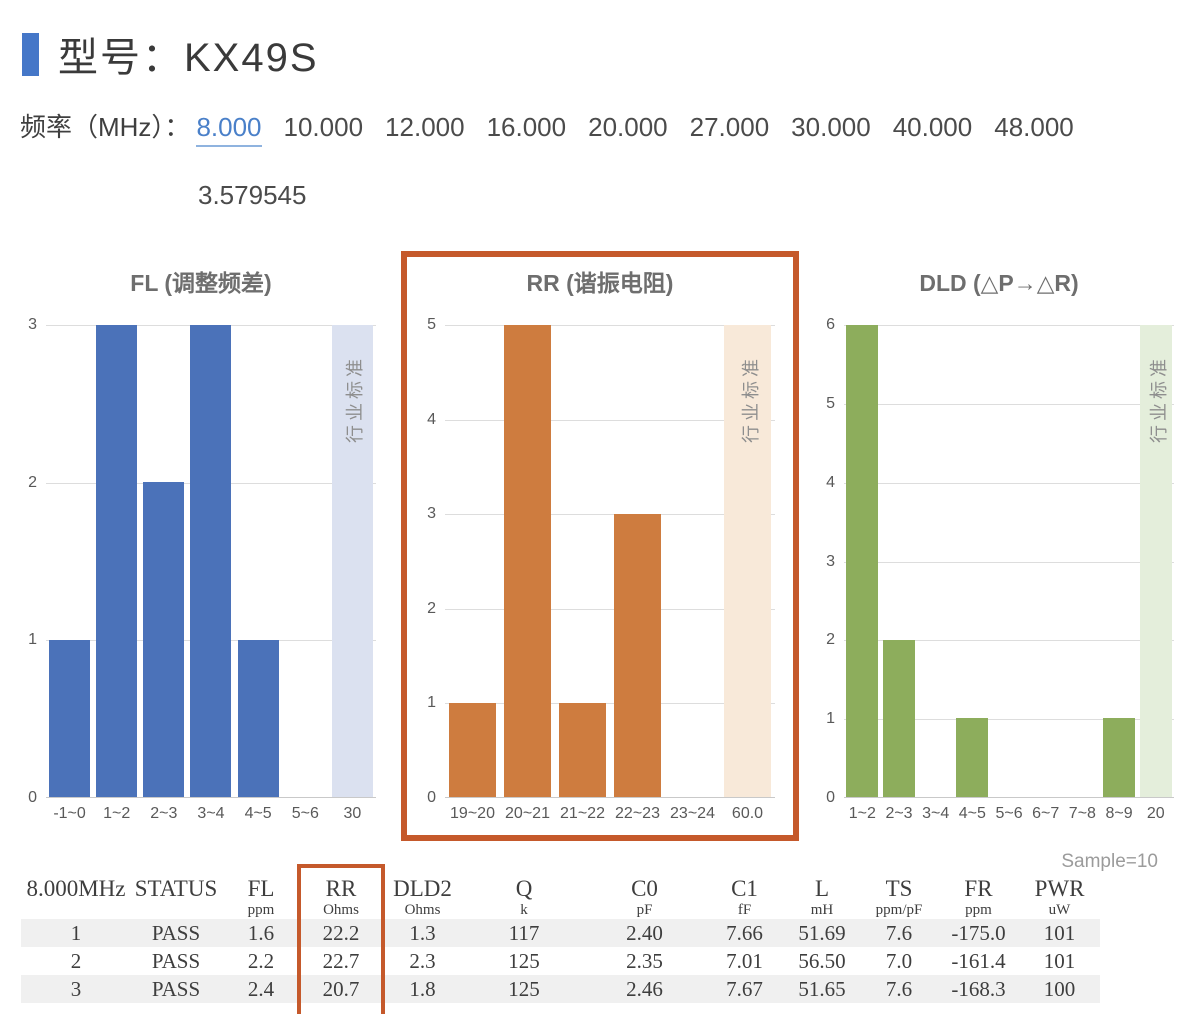 The height and width of the screenshot is (1014, 1200). Describe the element at coordinates (699, 195) in the screenshot. I see `frequency-options-row2: 3.579545` at that location.